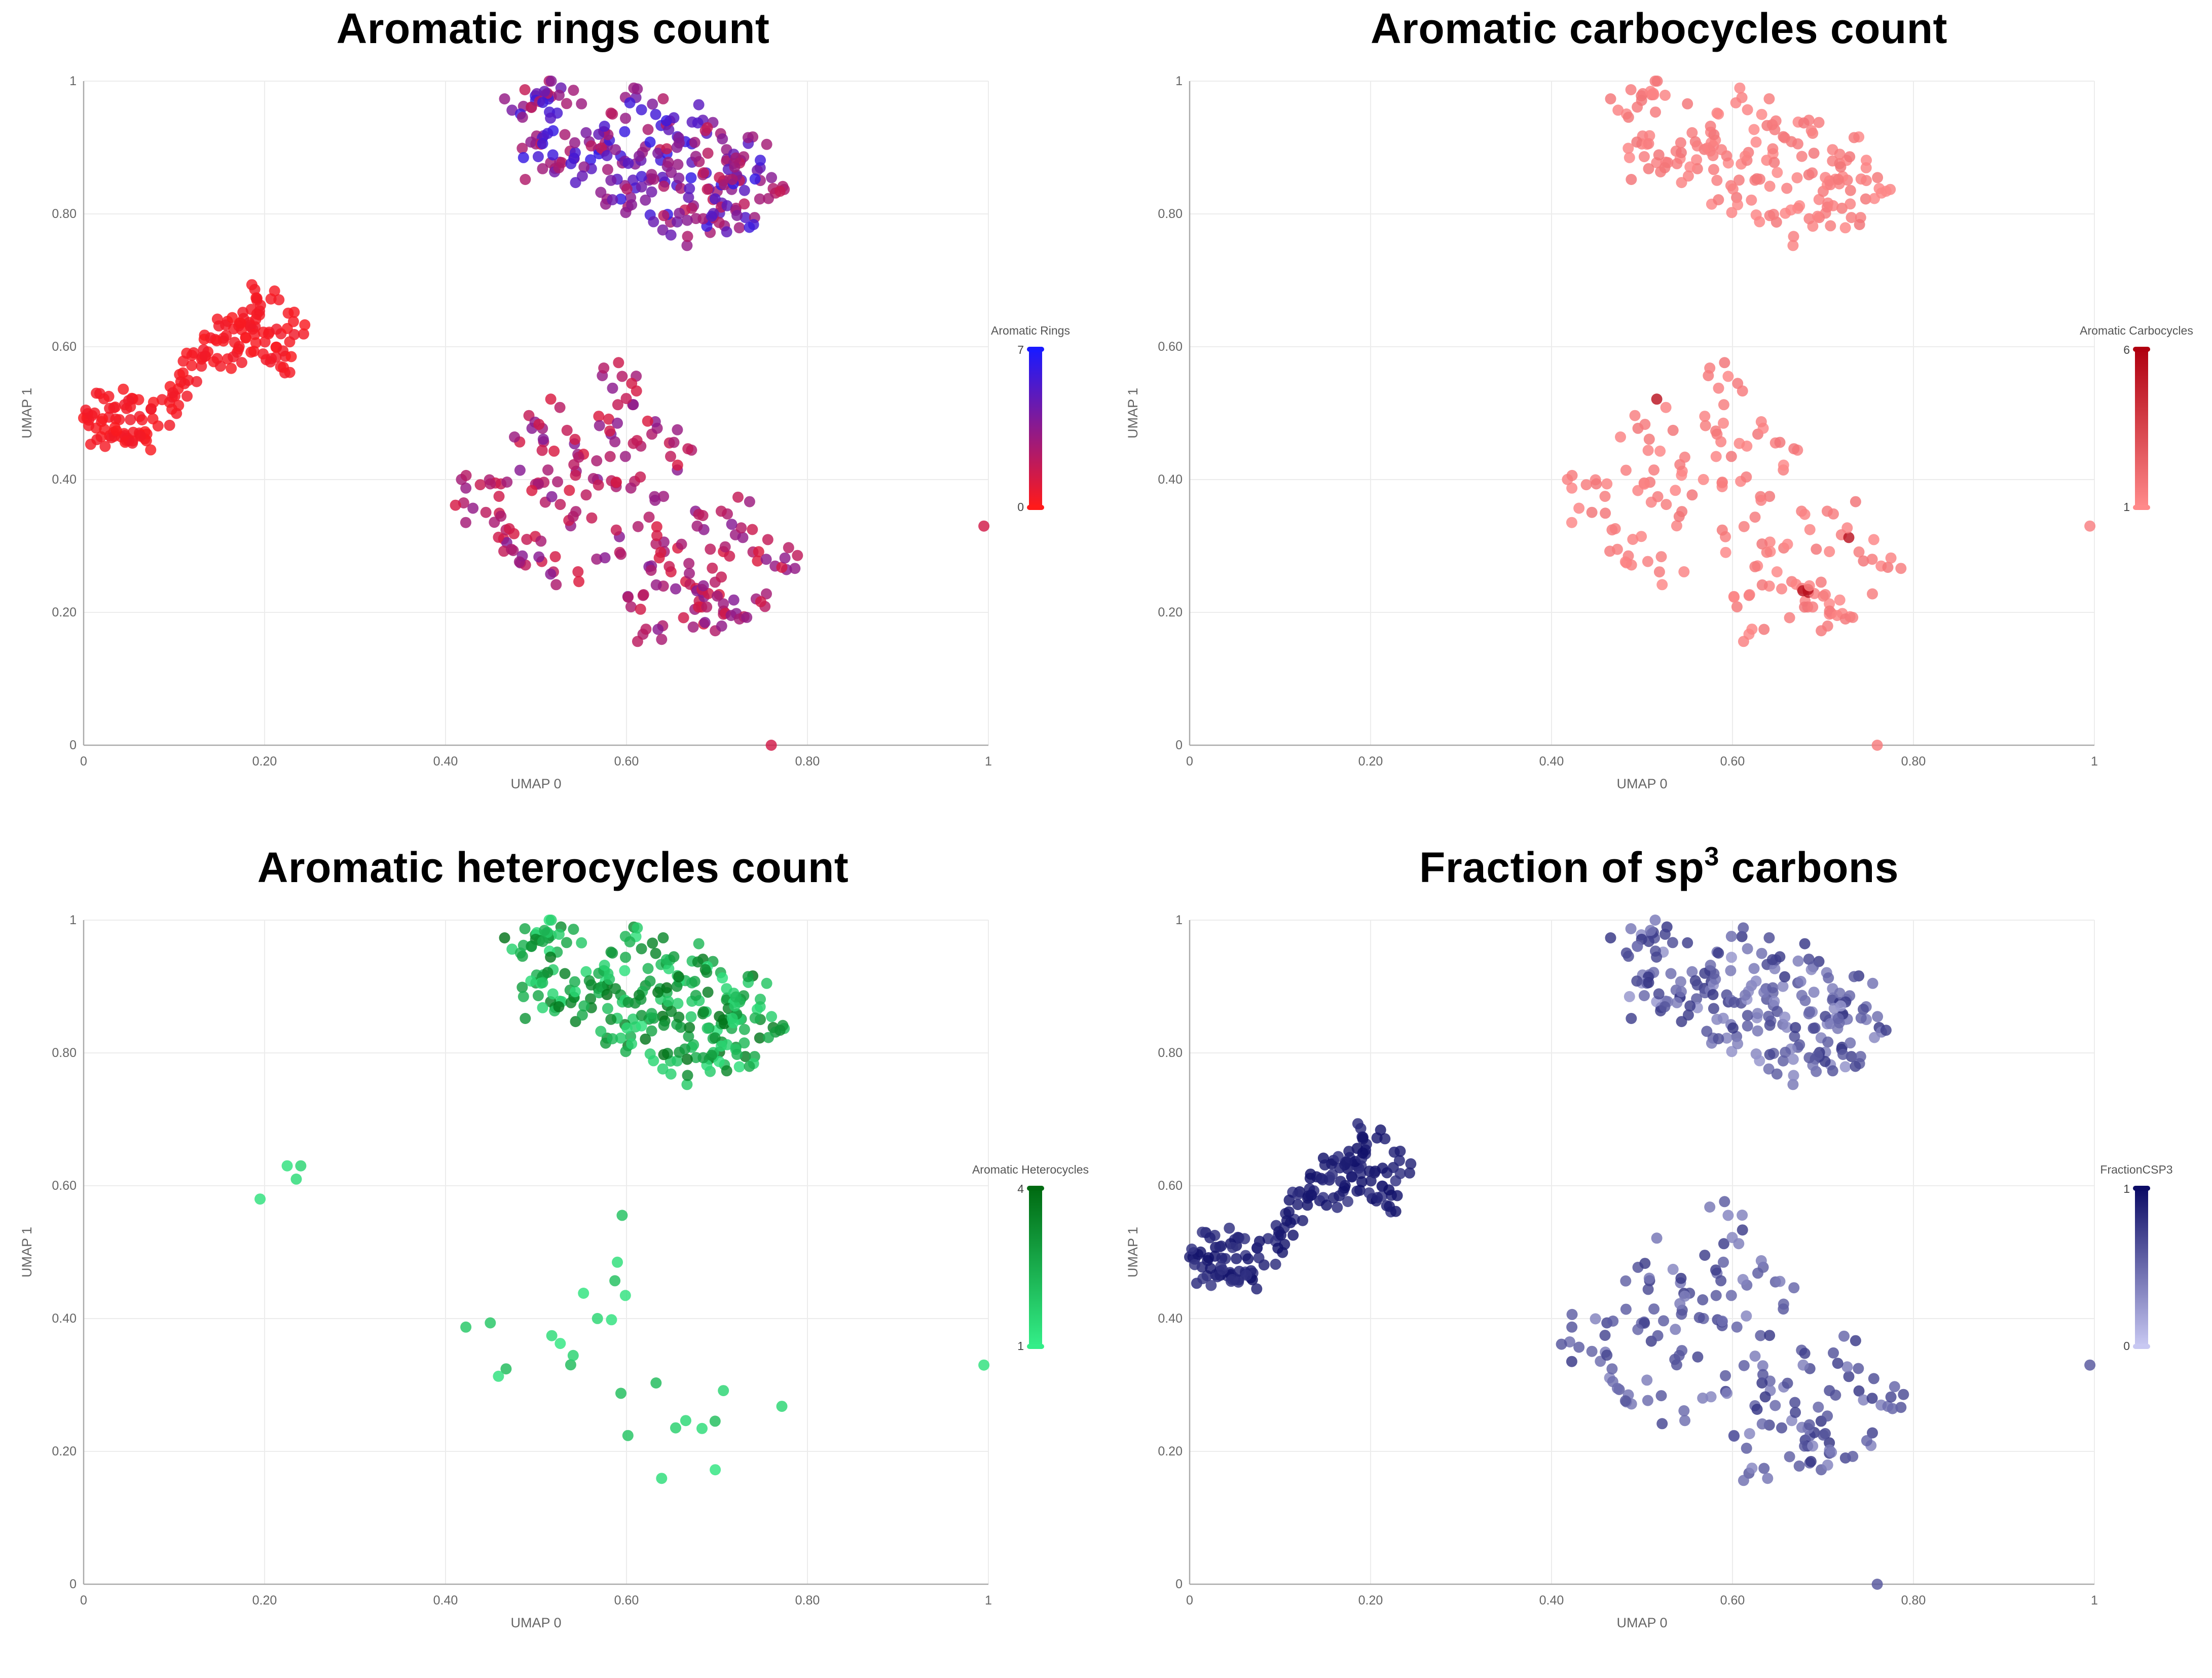  Describe the element at coordinates (2142, 1346) in the screenshot. I see `colorbar-cap-bottom` at that location.